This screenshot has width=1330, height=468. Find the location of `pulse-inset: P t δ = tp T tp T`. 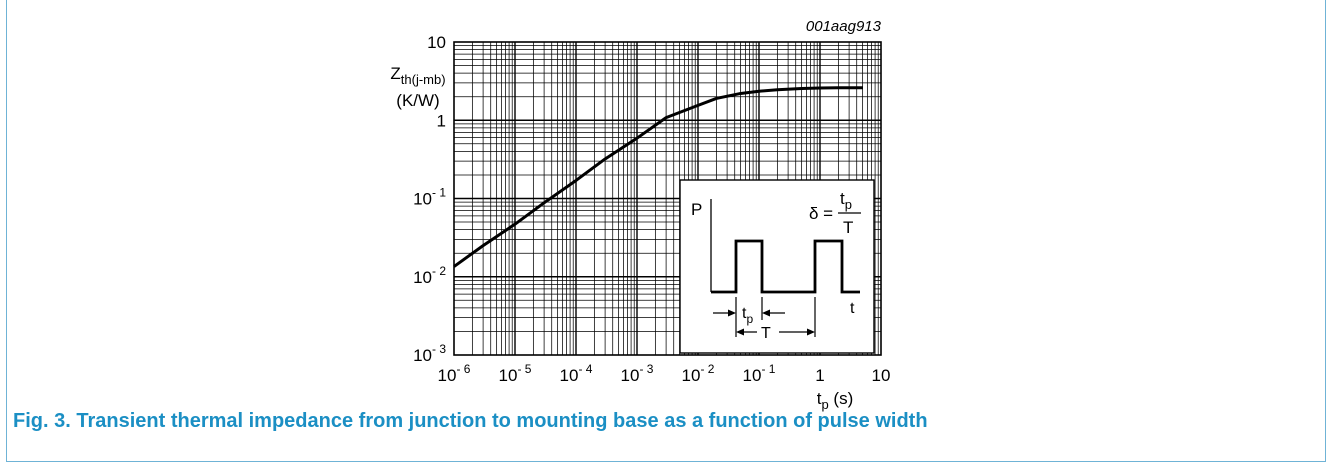

pulse-inset: P t δ = tp T tp T is located at coordinates (777, 266).